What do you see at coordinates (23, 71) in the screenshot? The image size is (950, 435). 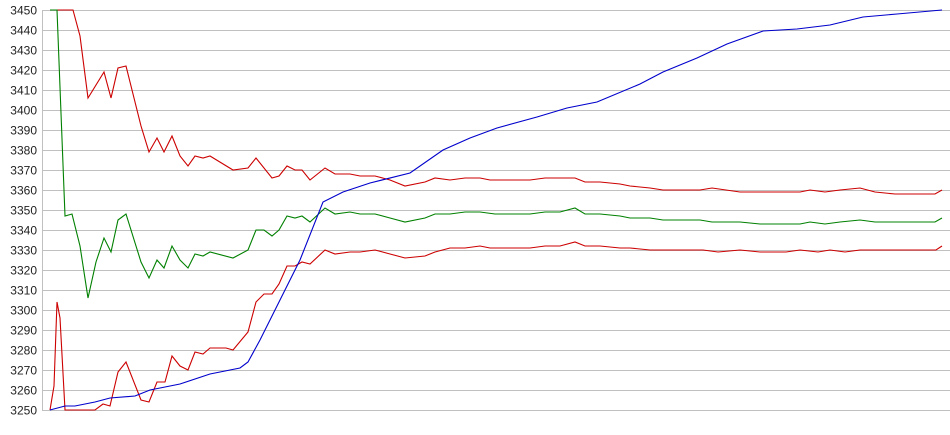 I see `y-tick-label: 3420` at bounding box center [23, 71].